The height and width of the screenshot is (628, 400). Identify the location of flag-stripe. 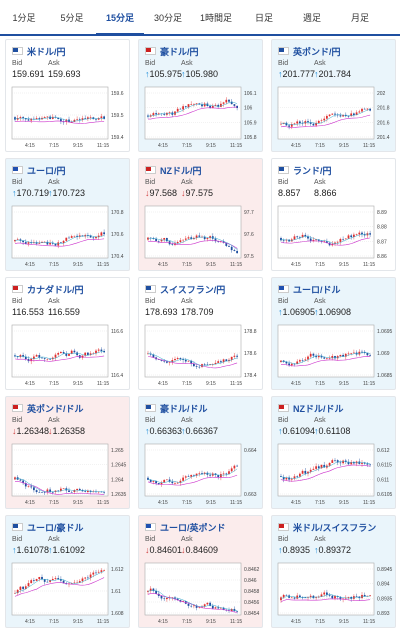
(281, 169).